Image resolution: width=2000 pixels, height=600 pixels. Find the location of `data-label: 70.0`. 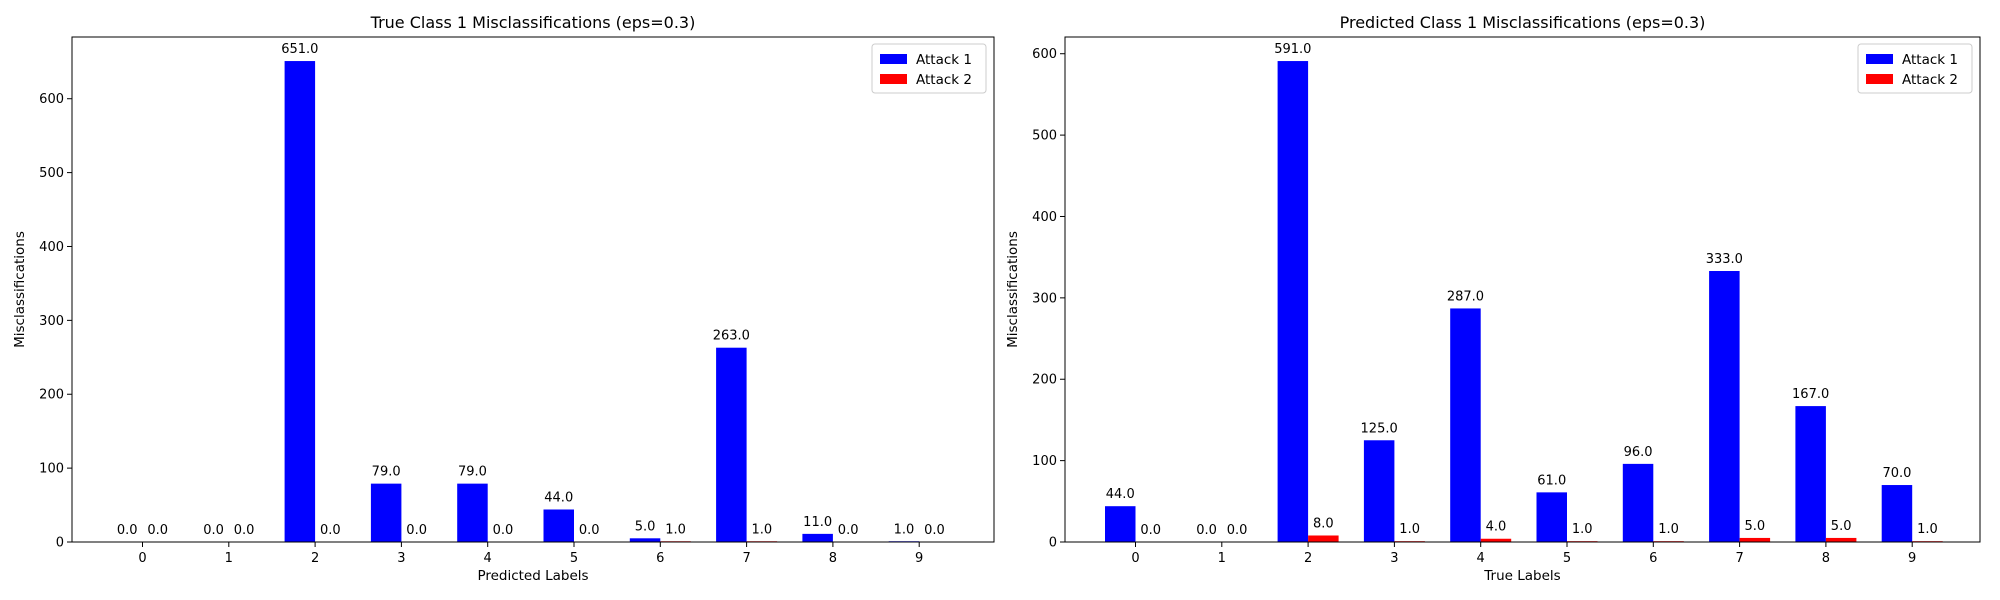

data-label: 70.0 is located at coordinates (1896, 473).